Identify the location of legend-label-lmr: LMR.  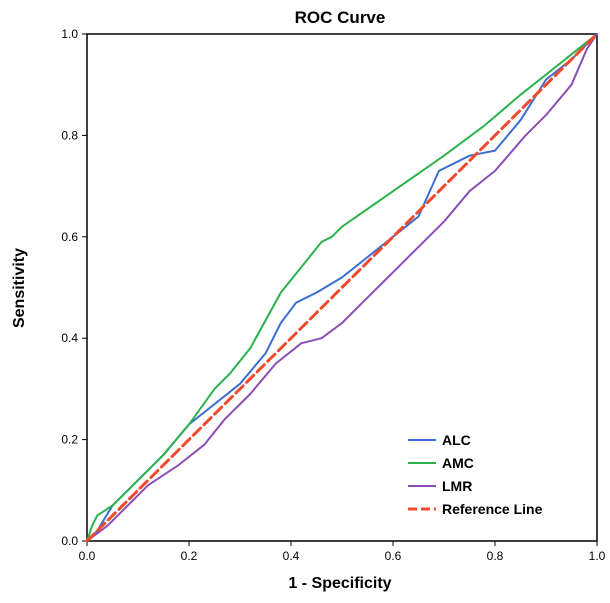
(457, 486).